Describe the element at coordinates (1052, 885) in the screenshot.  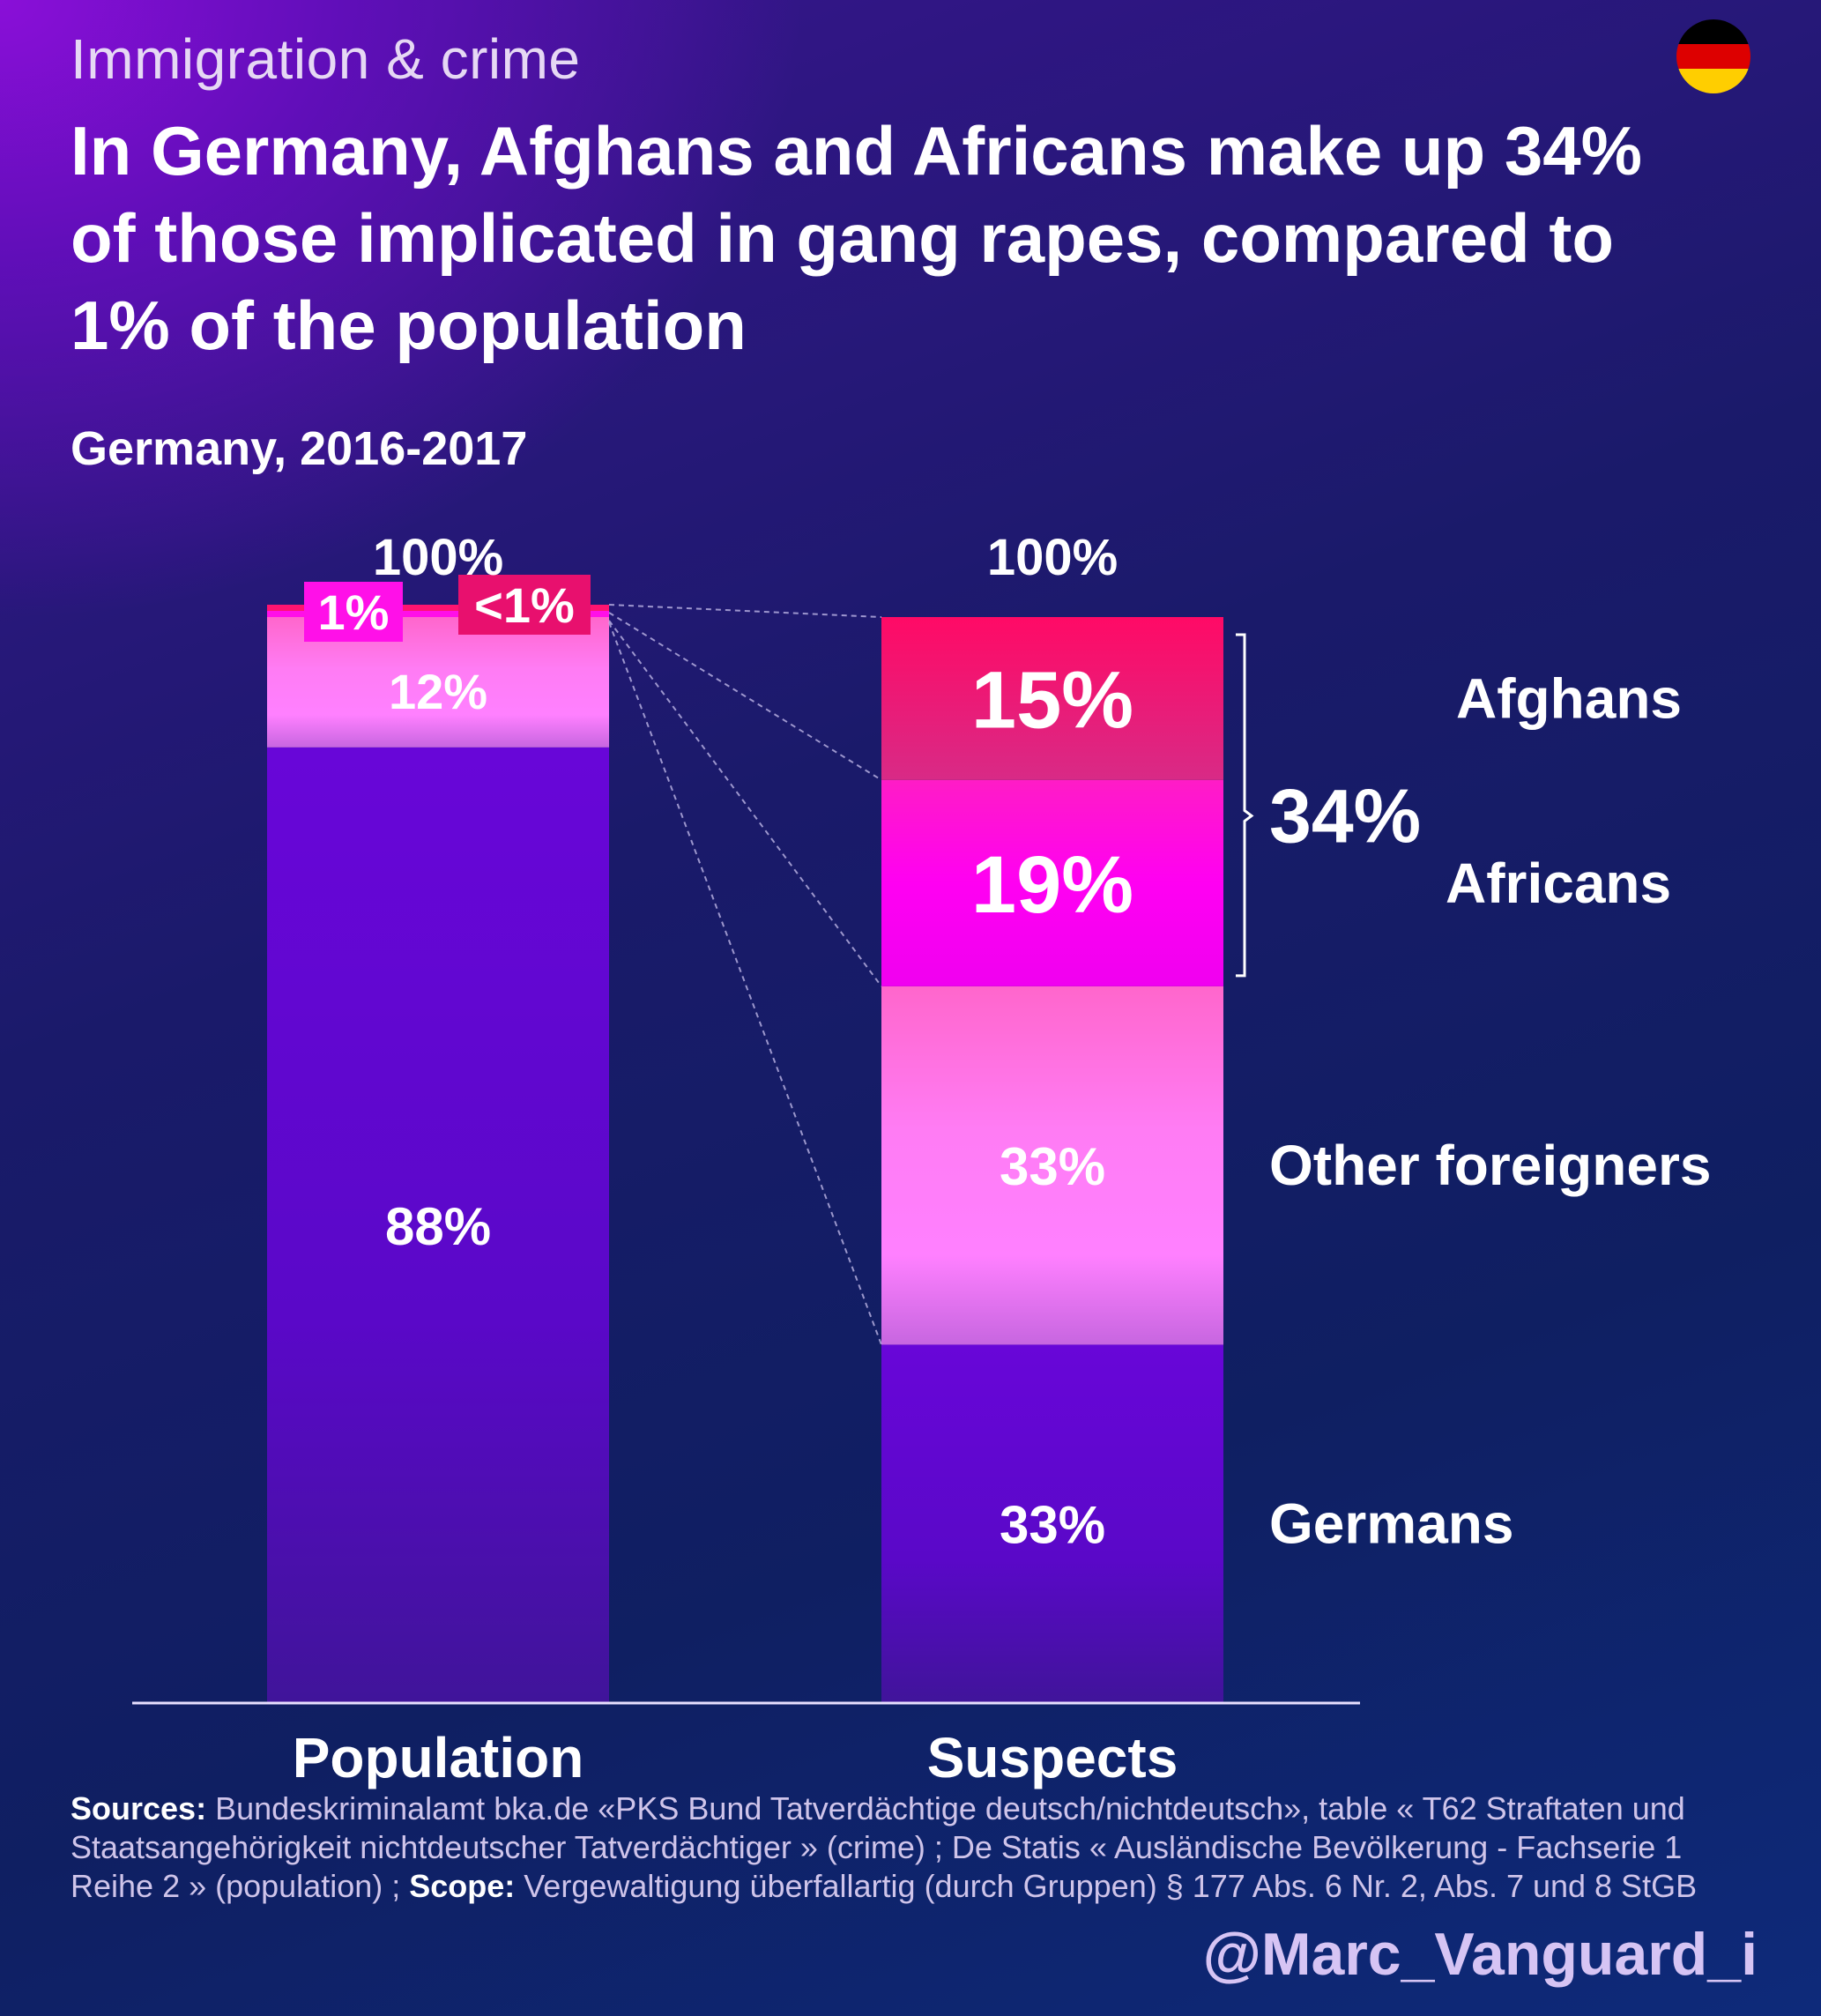
I see `data-label-suspects-african: 19%` at that location.